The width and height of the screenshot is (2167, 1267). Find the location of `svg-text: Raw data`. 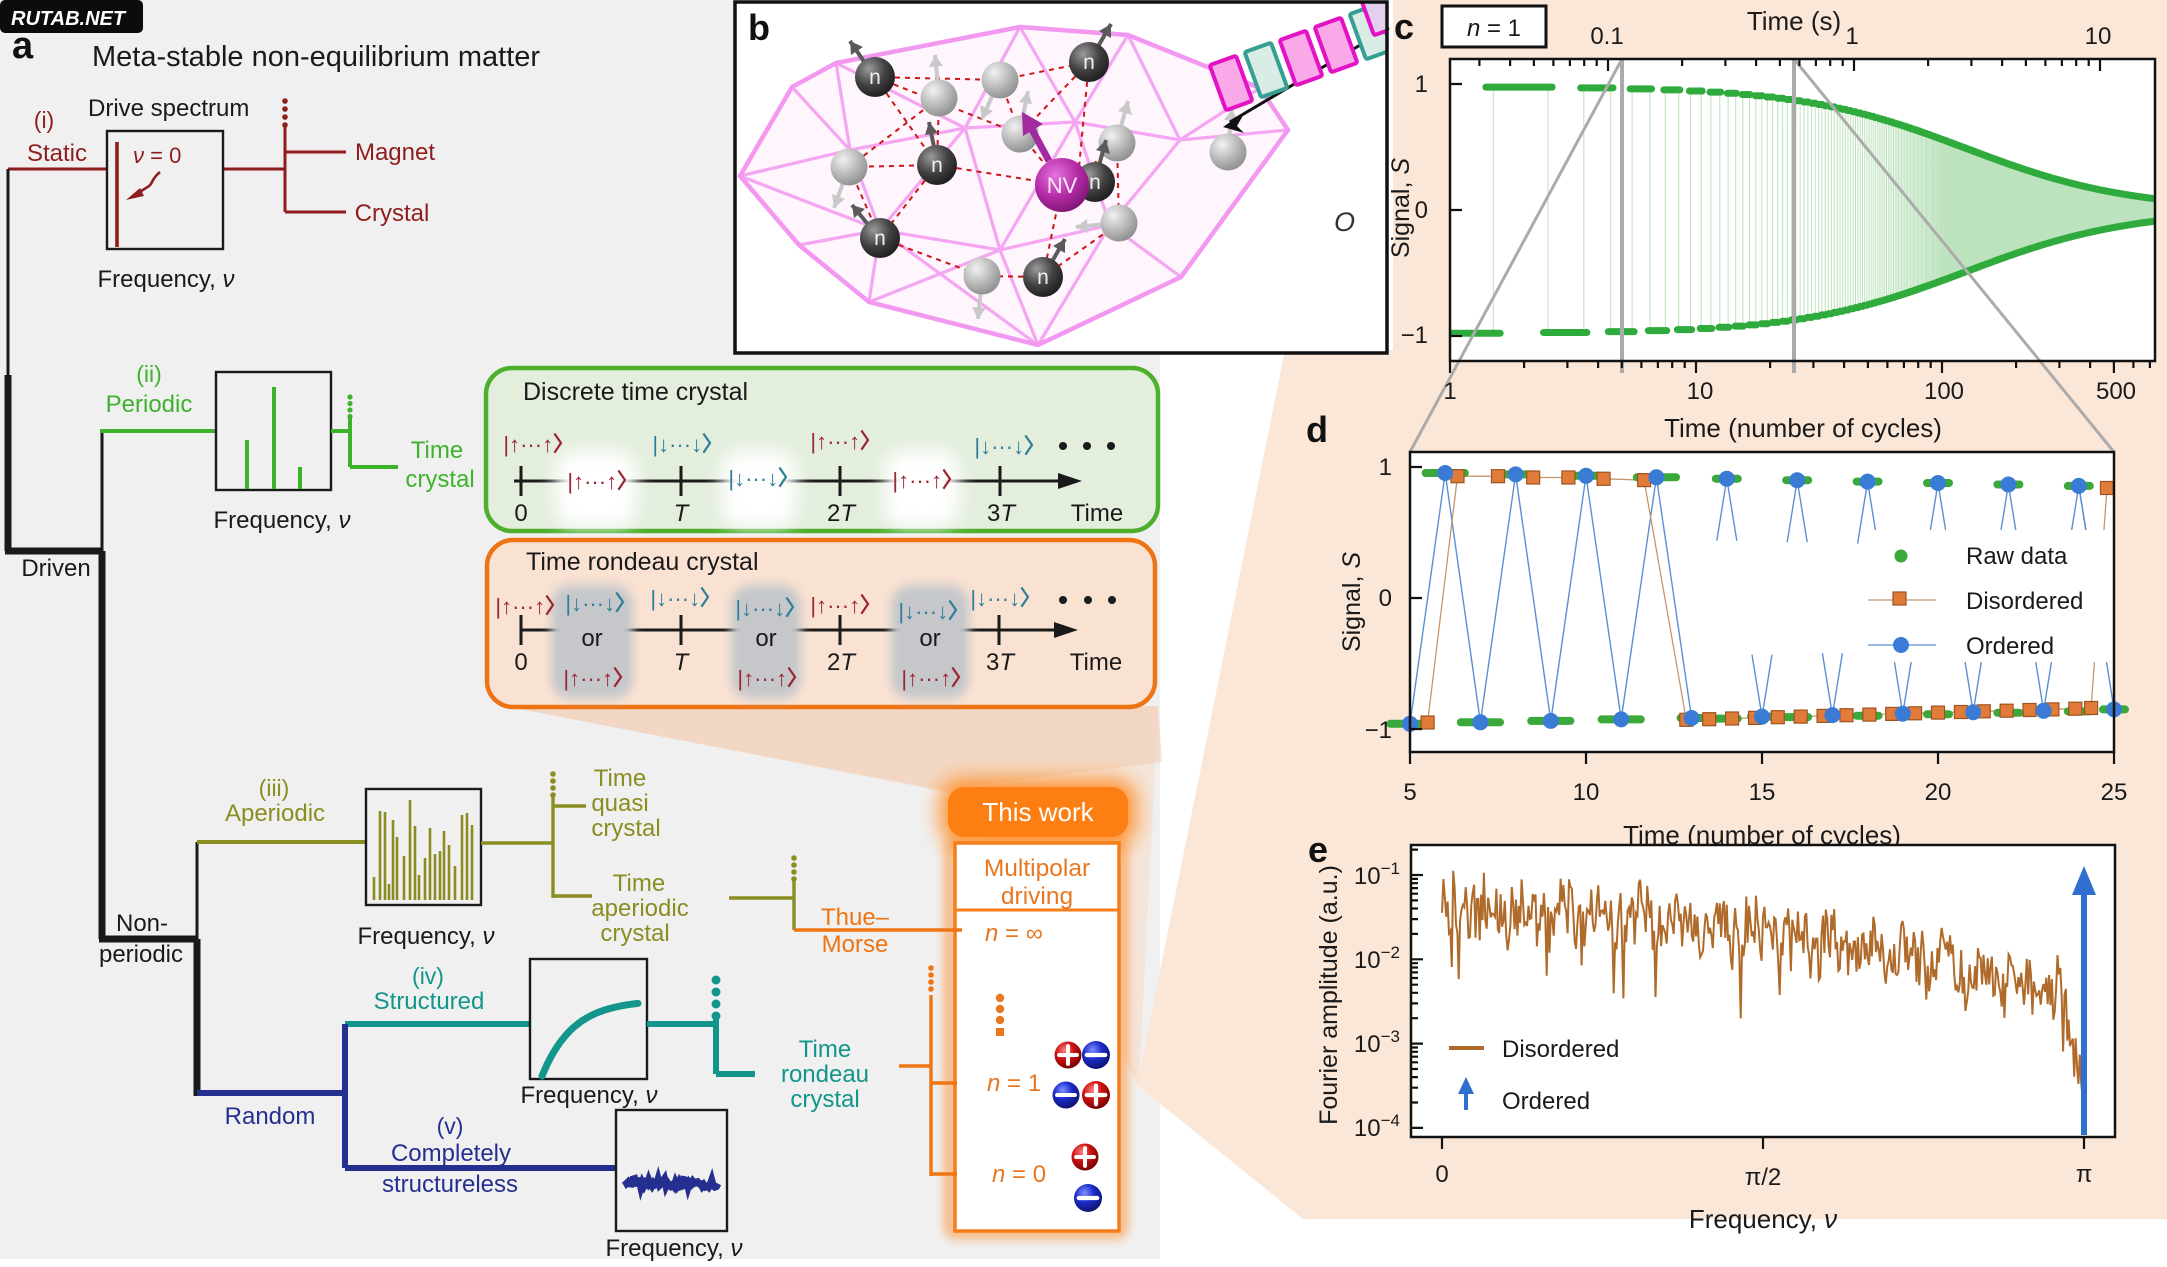

svg-text: Raw data is located at coordinates (2017, 556).